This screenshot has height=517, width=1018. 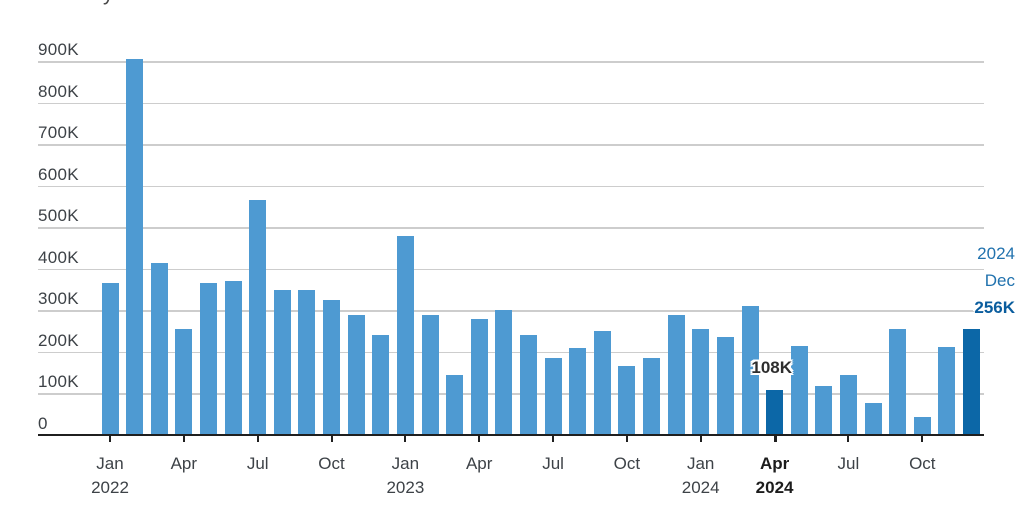 I want to click on bar-feb-2022, so click(x=135, y=246).